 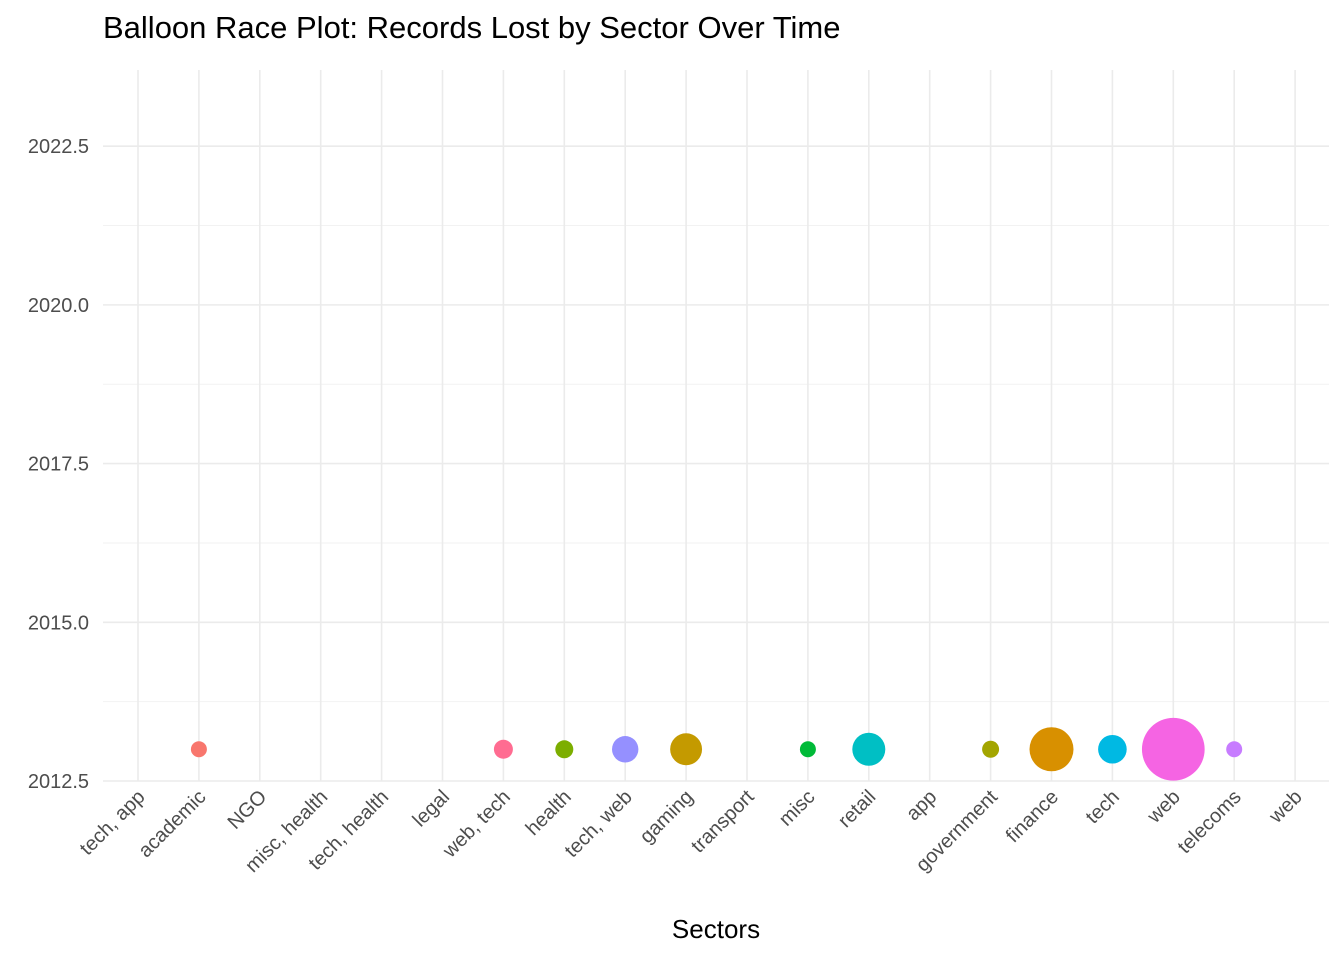 What do you see at coordinates (797, 808) in the screenshot?
I see `x-tick-label: misc` at bounding box center [797, 808].